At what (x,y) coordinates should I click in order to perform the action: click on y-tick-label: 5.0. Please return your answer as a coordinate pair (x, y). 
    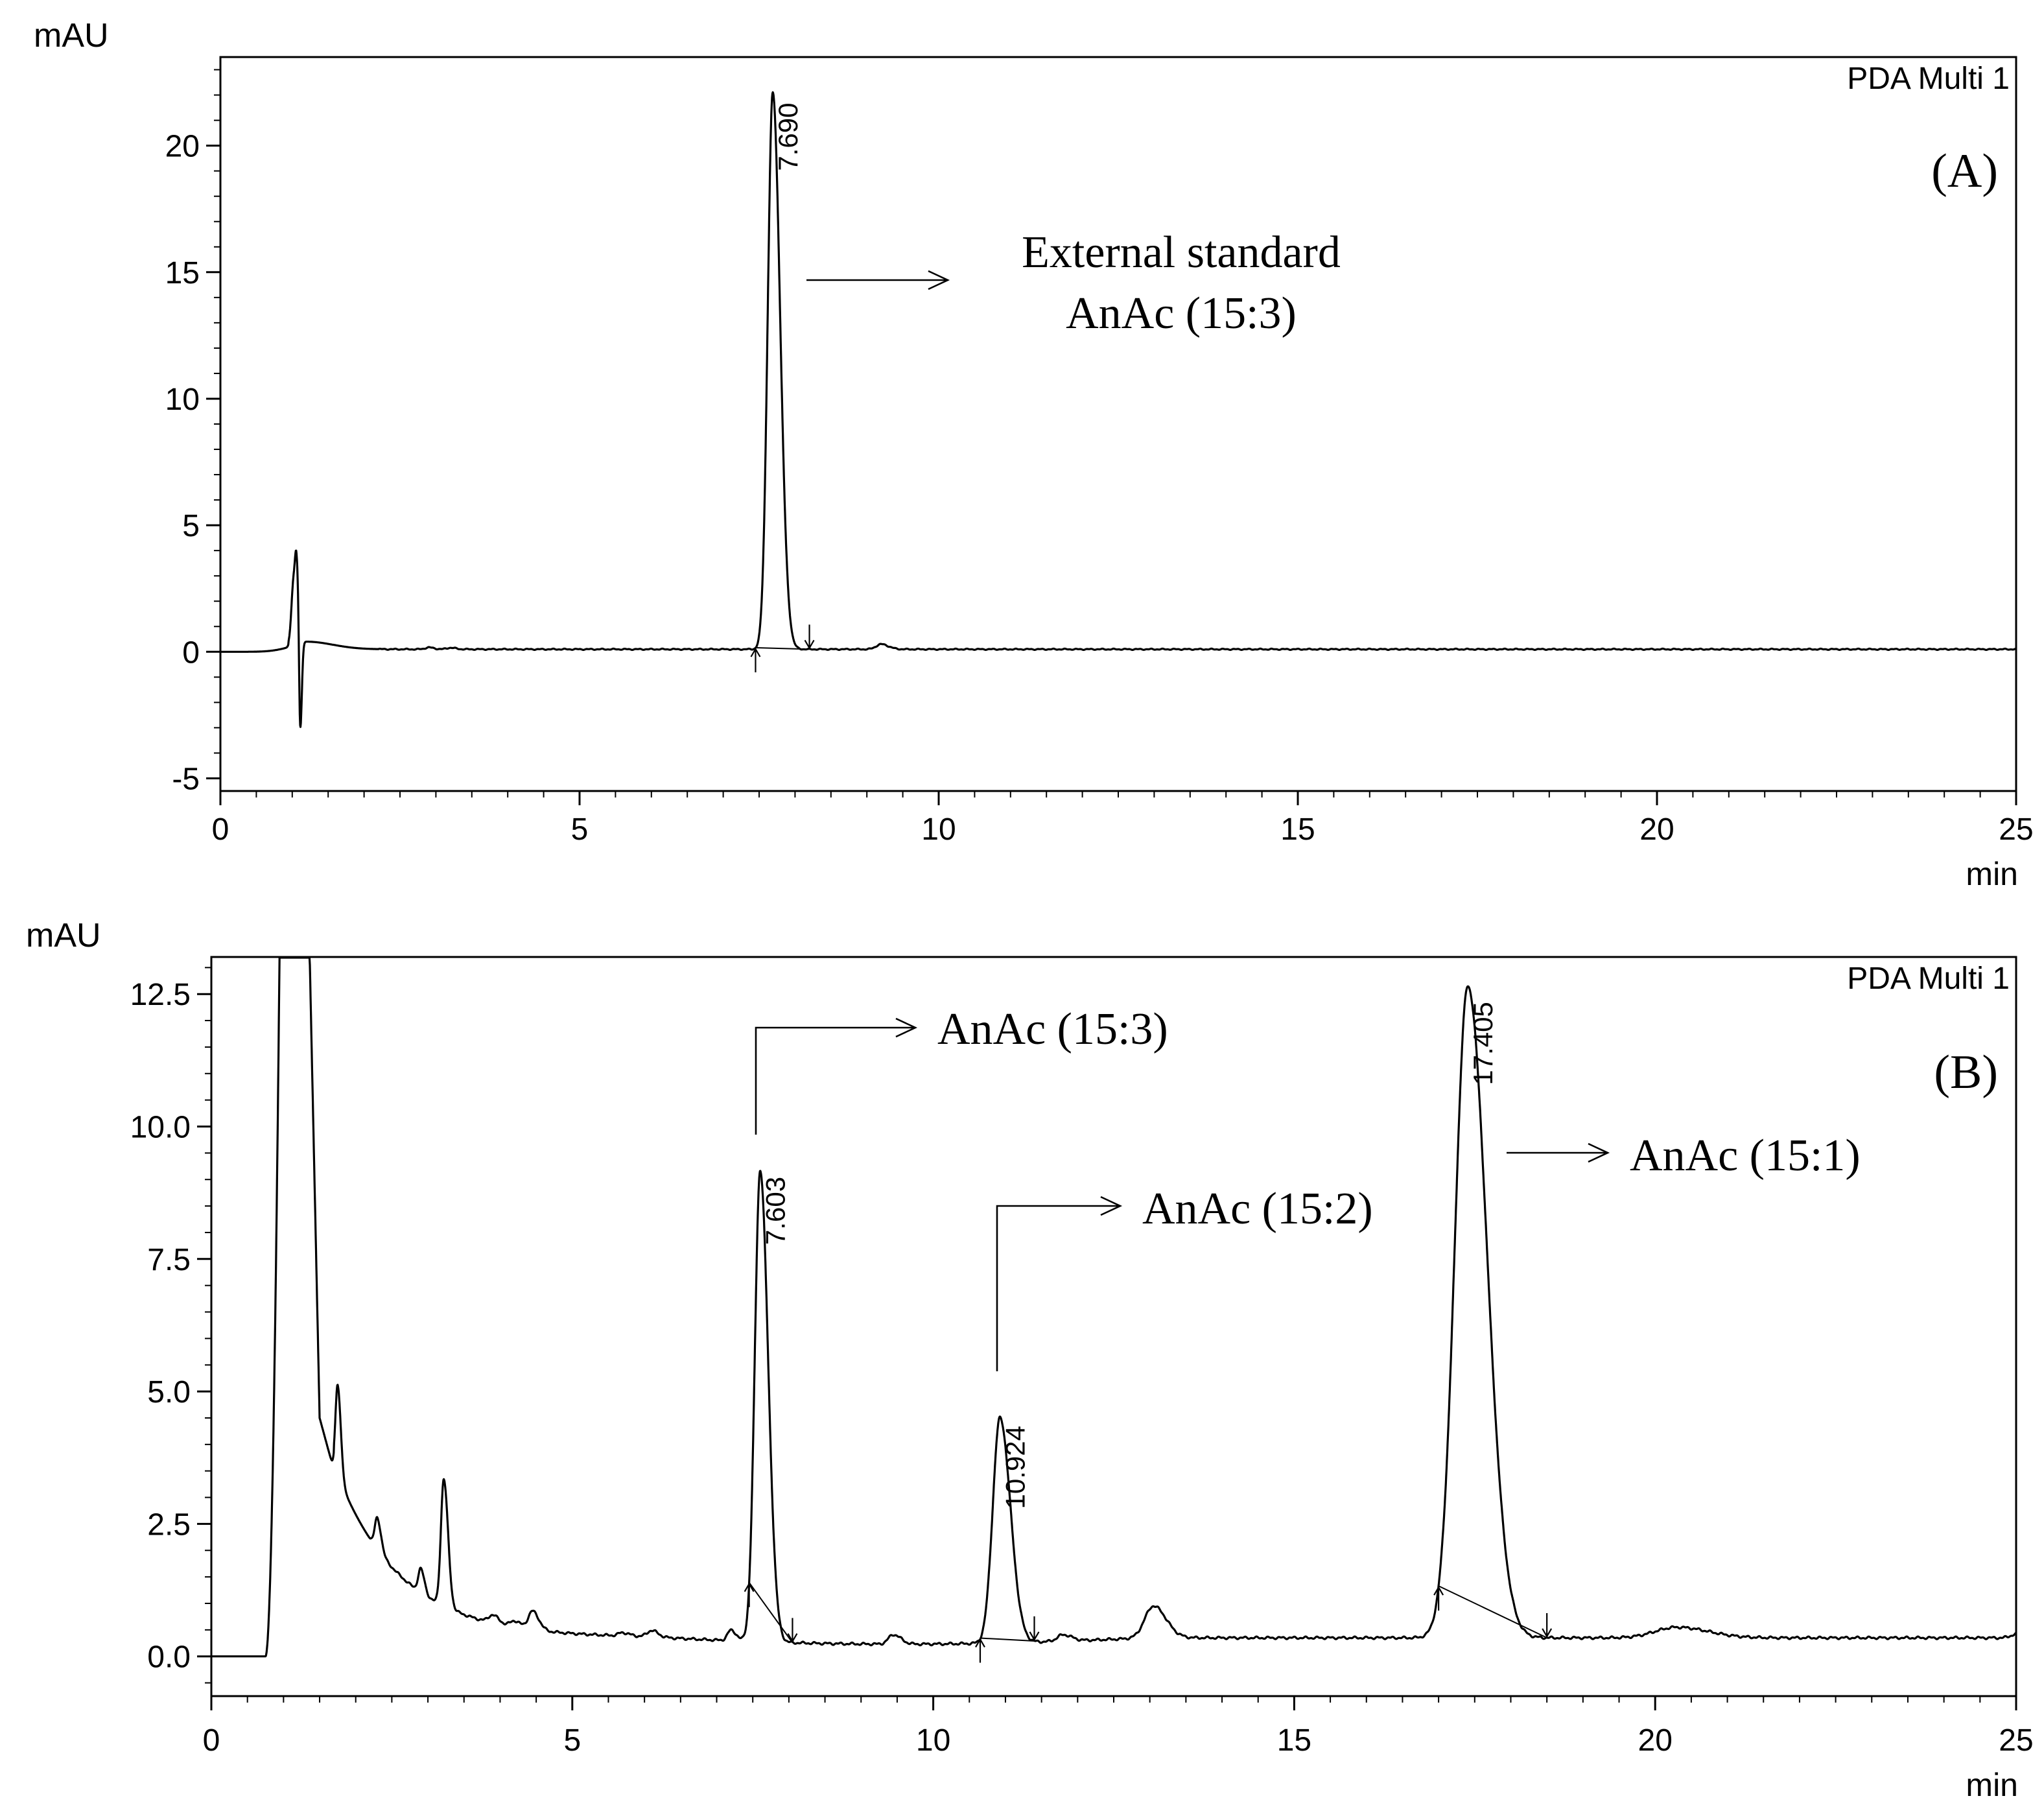
    Looking at the image, I should click on (169, 1393).